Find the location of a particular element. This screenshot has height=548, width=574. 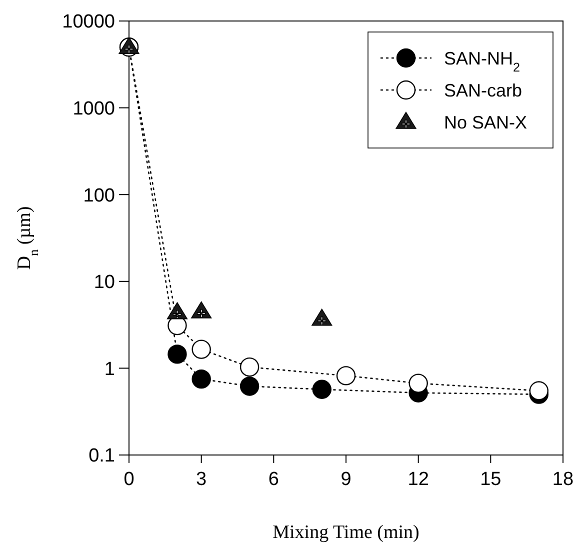

x-tick-label: 9 is located at coordinates (346, 479).